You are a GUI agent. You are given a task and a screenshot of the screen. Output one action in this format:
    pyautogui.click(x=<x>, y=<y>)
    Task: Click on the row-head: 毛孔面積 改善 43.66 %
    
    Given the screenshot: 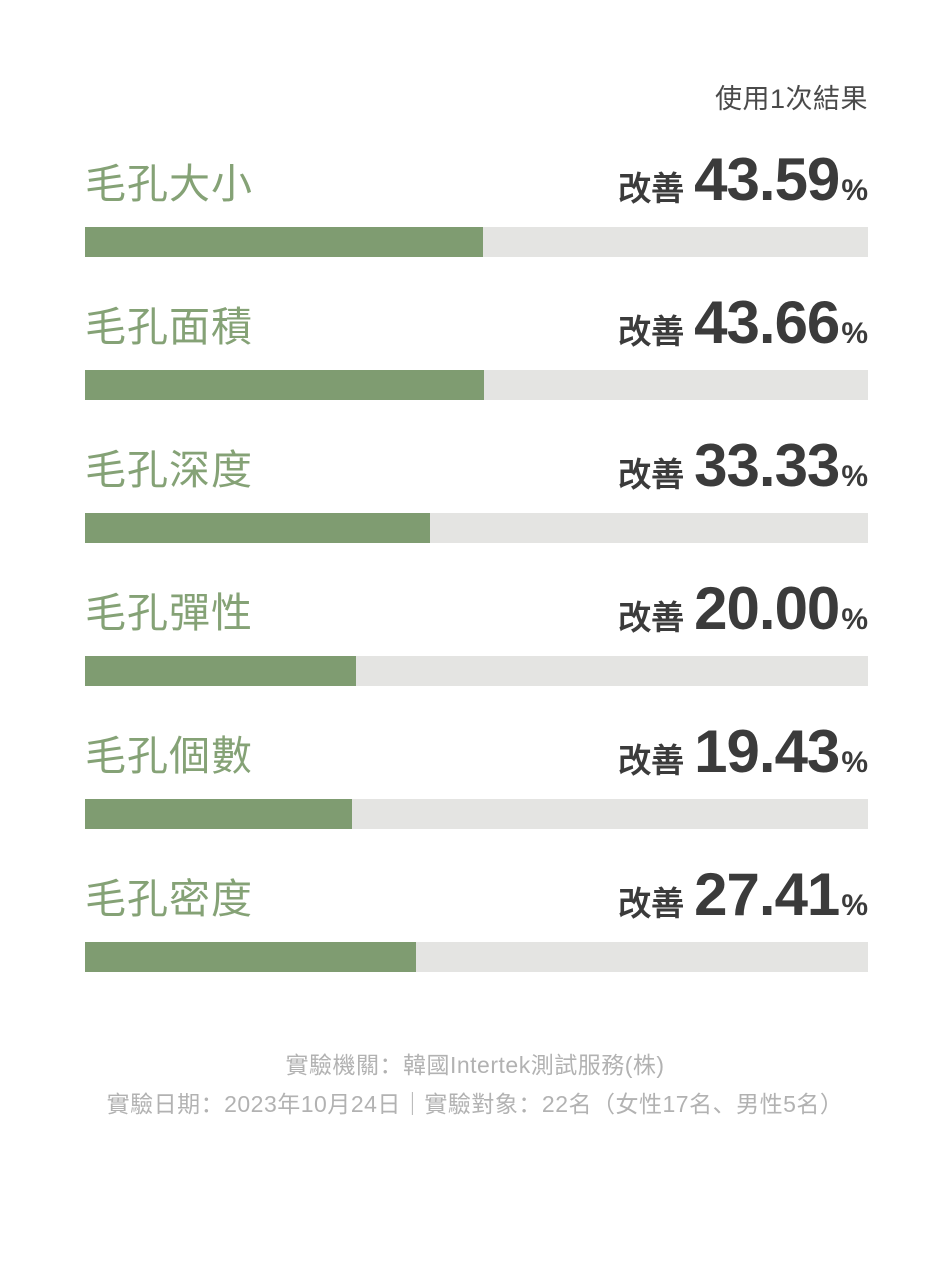 What is the action you would take?
    pyautogui.click(x=476, y=322)
    